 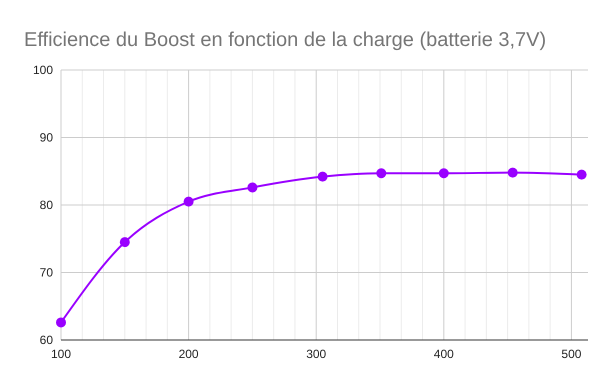 What do you see at coordinates (444, 354) in the screenshot?
I see `x-tick-label: 400` at bounding box center [444, 354].